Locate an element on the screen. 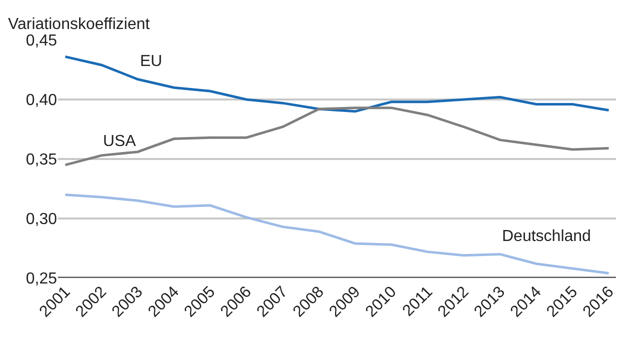 The image size is (630, 340). series-label: EU is located at coordinates (151, 61).